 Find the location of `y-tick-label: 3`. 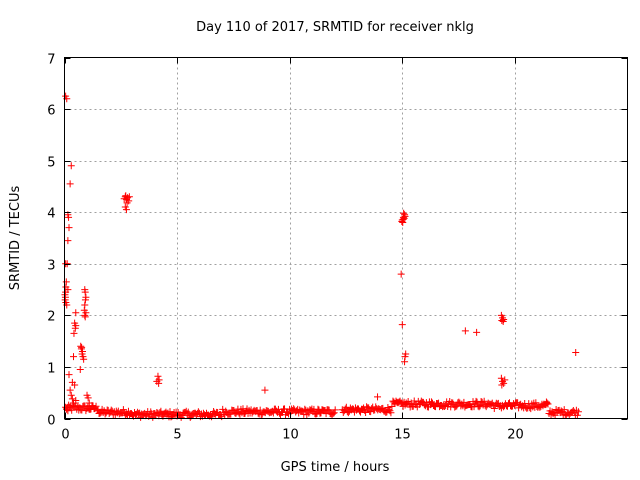

y-tick-label: 3 is located at coordinates (51, 266).